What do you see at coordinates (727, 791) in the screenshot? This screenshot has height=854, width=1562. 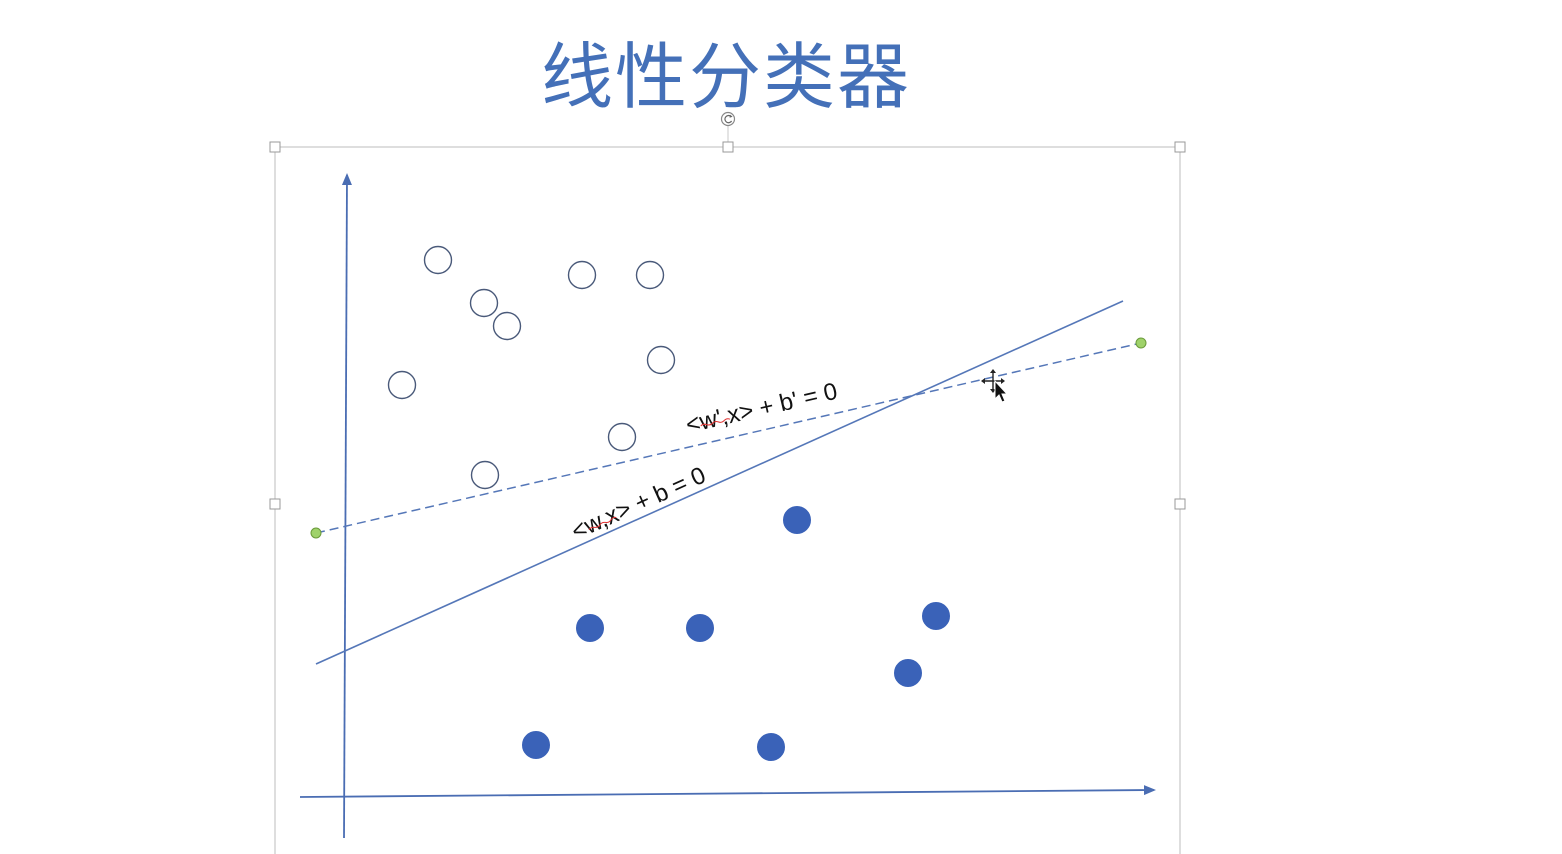 I see `x-axis` at bounding box center [727, 791].